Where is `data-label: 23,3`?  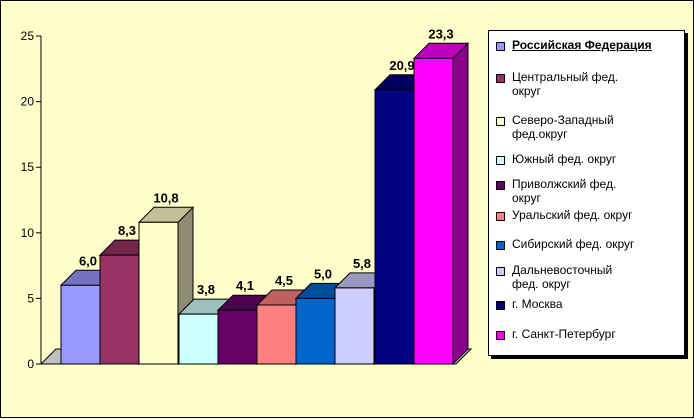 data-label: 23,3 is located at coordinates (440, 33).